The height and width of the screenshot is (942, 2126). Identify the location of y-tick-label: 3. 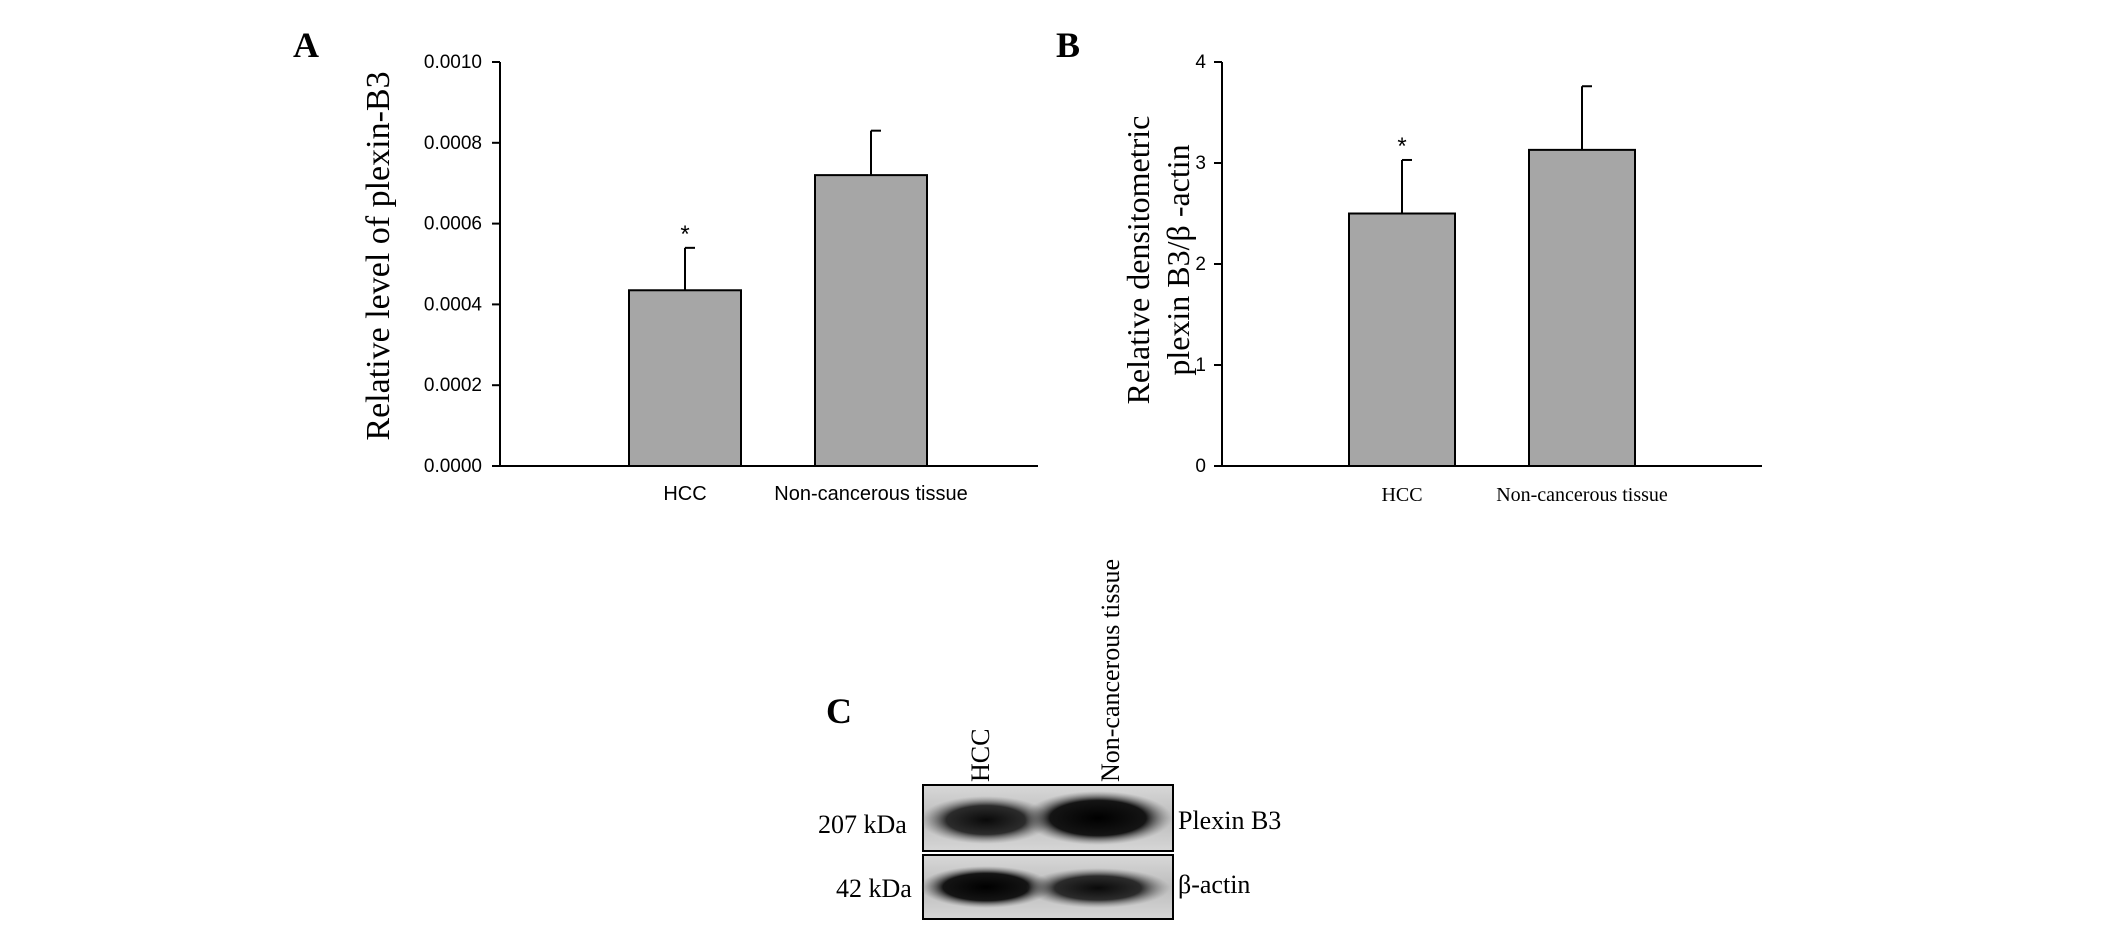
(1200, 163).